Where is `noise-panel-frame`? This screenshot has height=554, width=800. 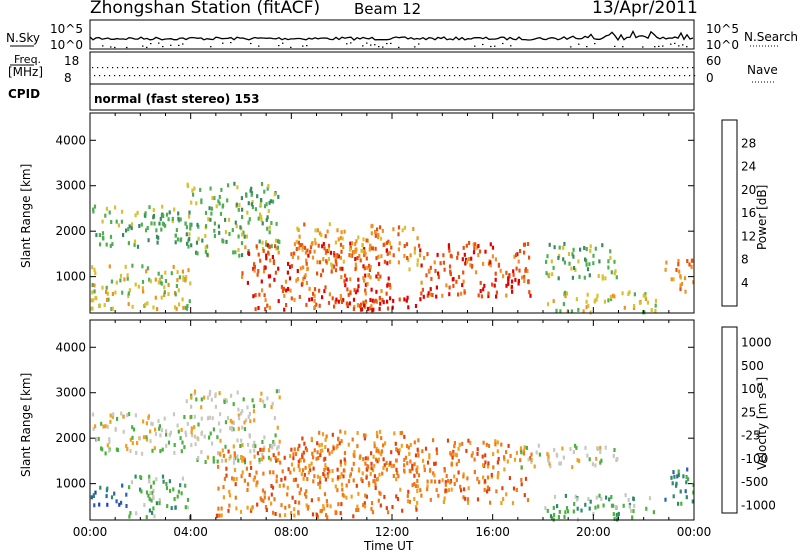
noise-panel-frame is located at coordinates (392, 34).